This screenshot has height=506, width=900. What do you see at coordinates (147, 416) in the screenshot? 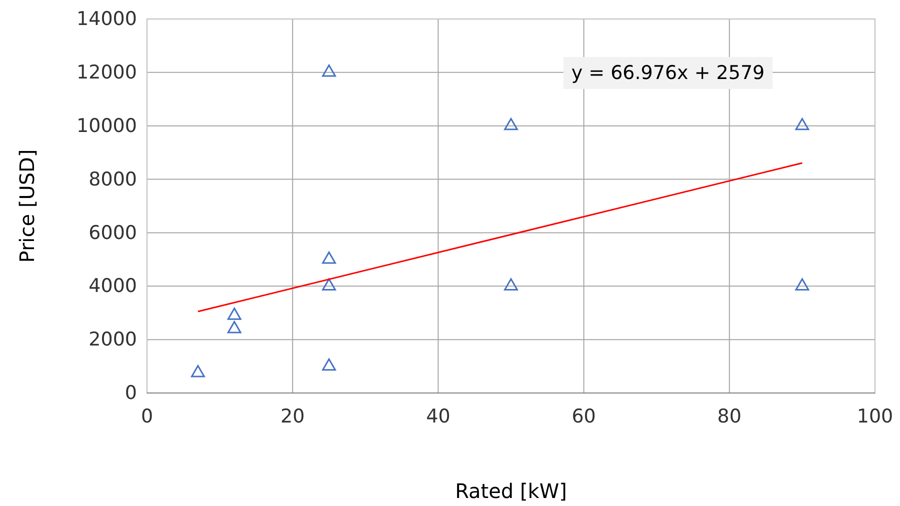
I see `x-tick-label: 0` at bounding box center [147, 416].